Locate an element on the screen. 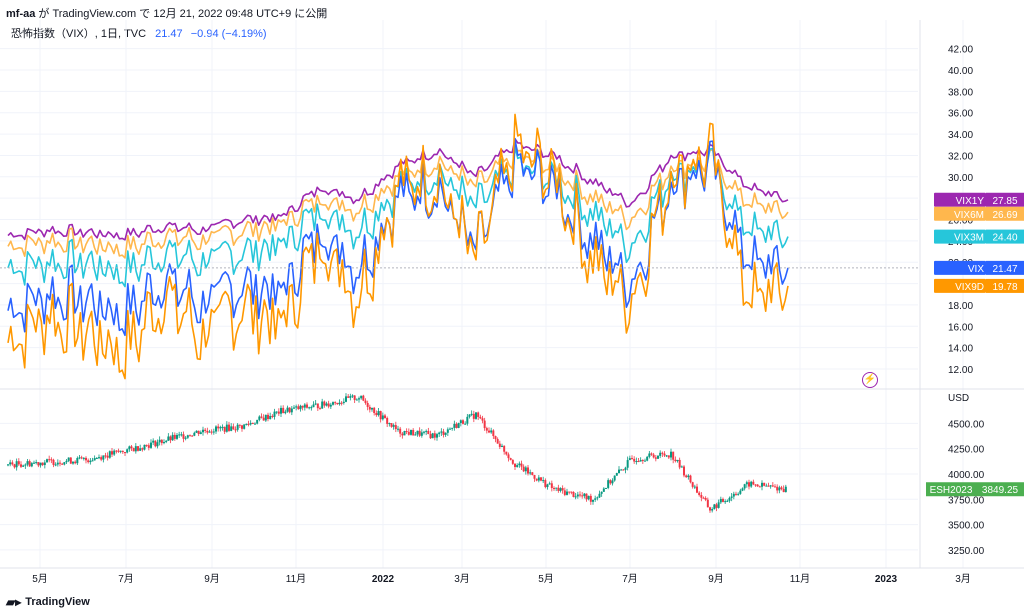 Image resolution: width=1024 pixels, height=614 pixels. symbol-legend: 恐怖指数（VIX）, 1日, TVC 21.47 −0.94 (−4.19%) is located at coordinates (139, 33).